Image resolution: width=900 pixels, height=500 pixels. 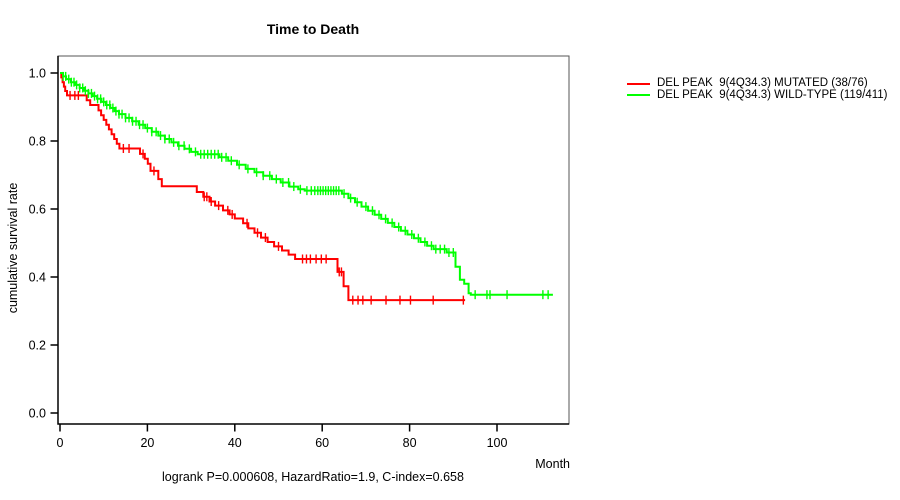 I want to click on x-tick-label: 80, so click(x=410, y=443).